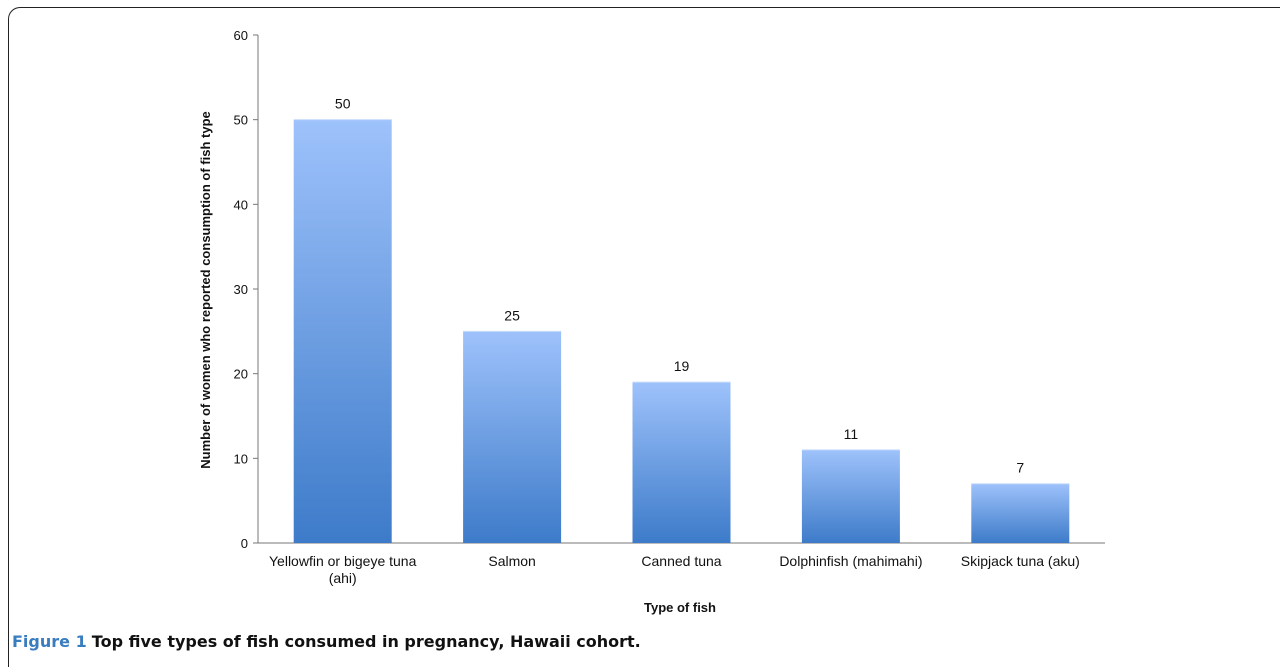  Describe the element at coordinates (241, 120) in the screenshot. I see `y-tick-label: 50` at that location.